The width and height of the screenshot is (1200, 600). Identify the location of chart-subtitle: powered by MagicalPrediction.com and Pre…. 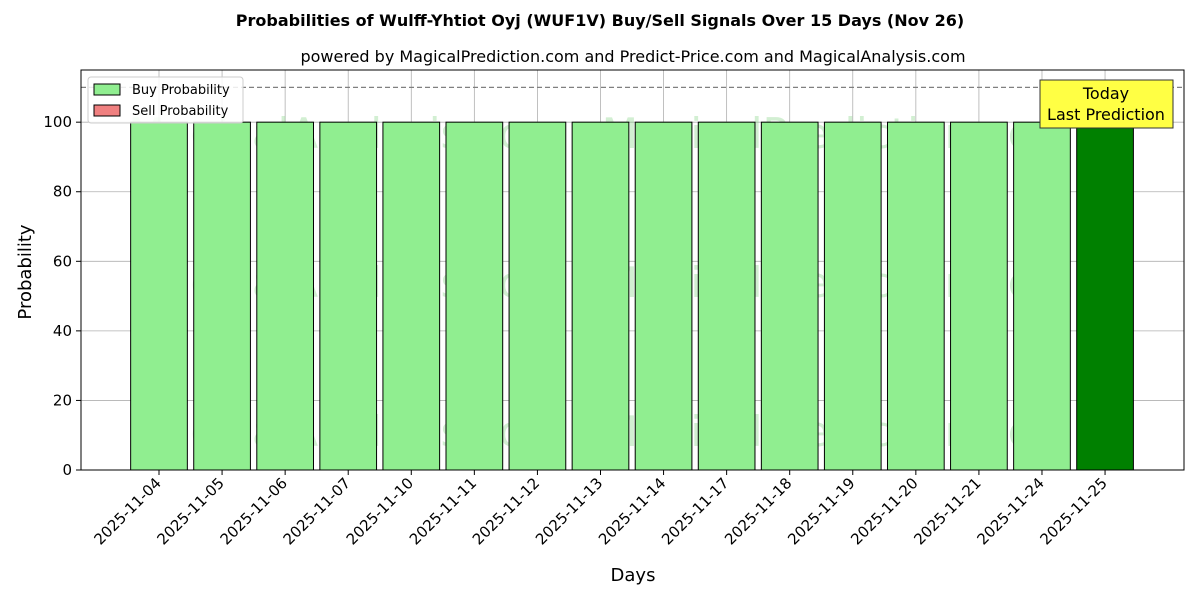
(632, 56).